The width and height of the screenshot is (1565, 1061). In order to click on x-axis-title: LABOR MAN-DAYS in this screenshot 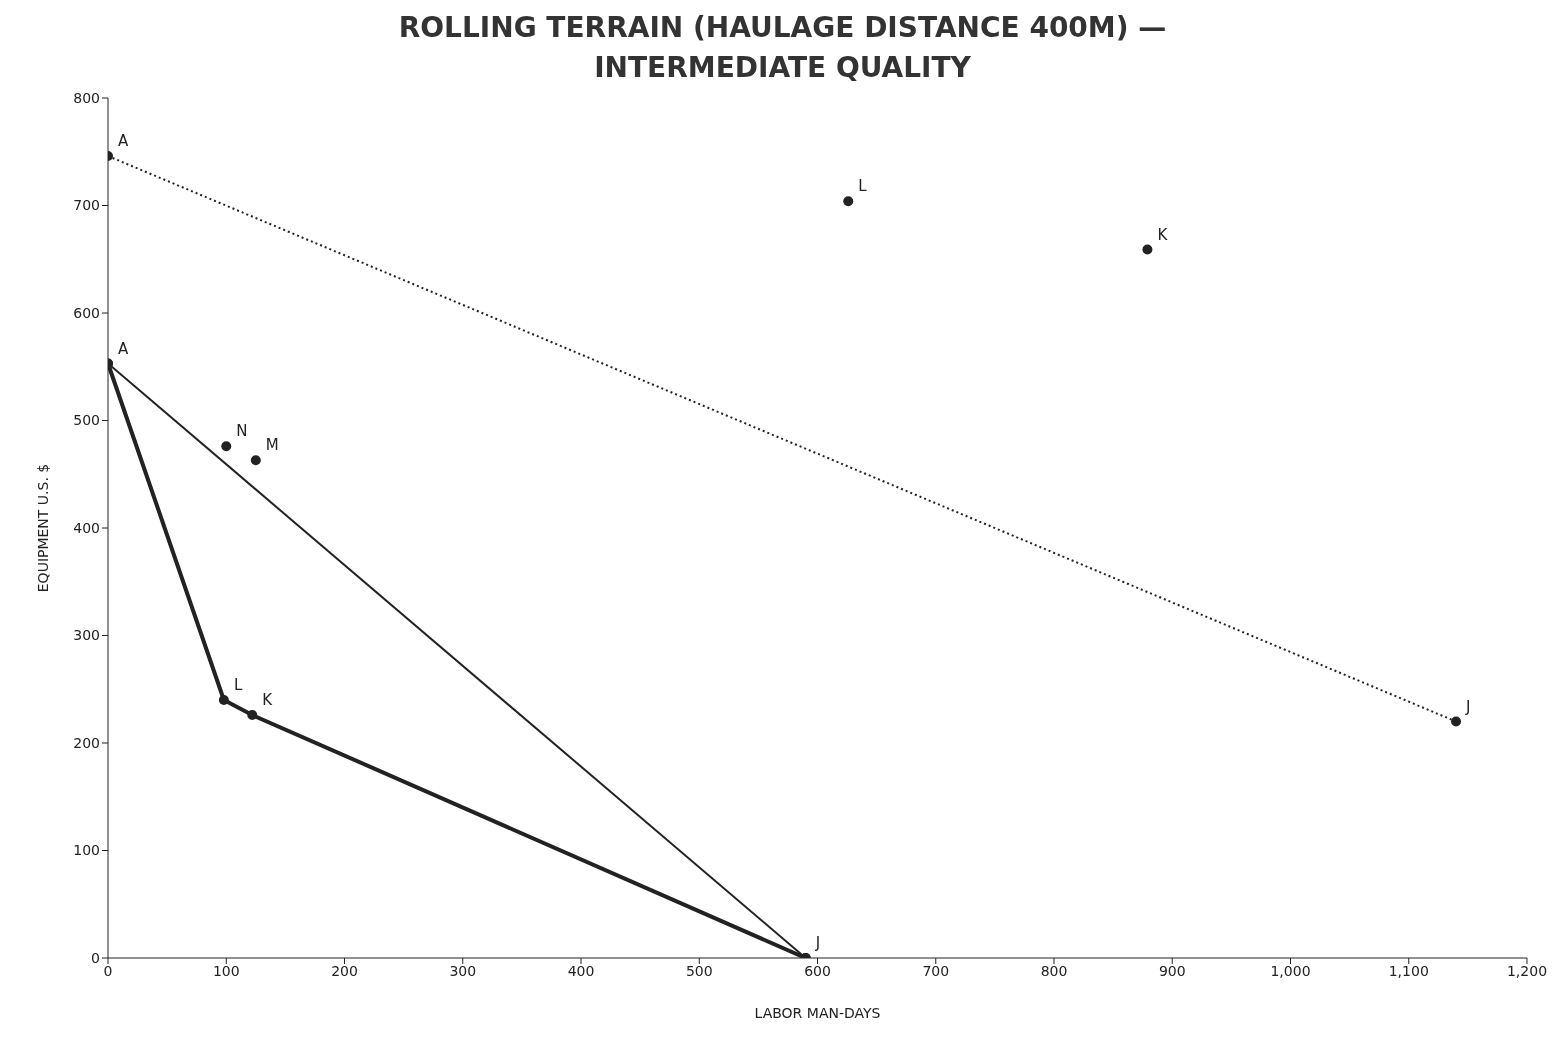, I will do `click(817, 1013)`.